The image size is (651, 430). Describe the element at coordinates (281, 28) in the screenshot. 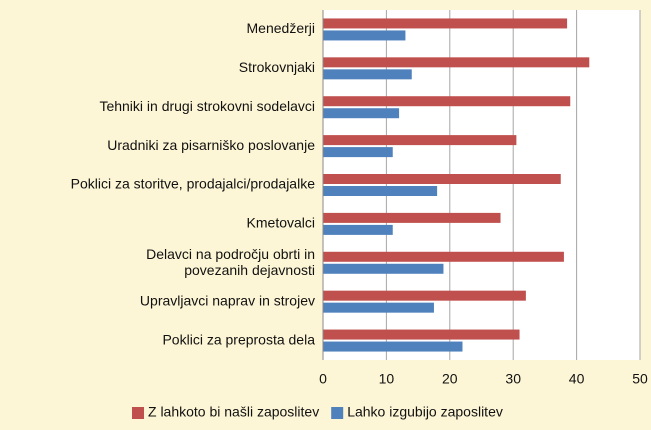

I see `y-tick-label: Menedžerji` at that location.